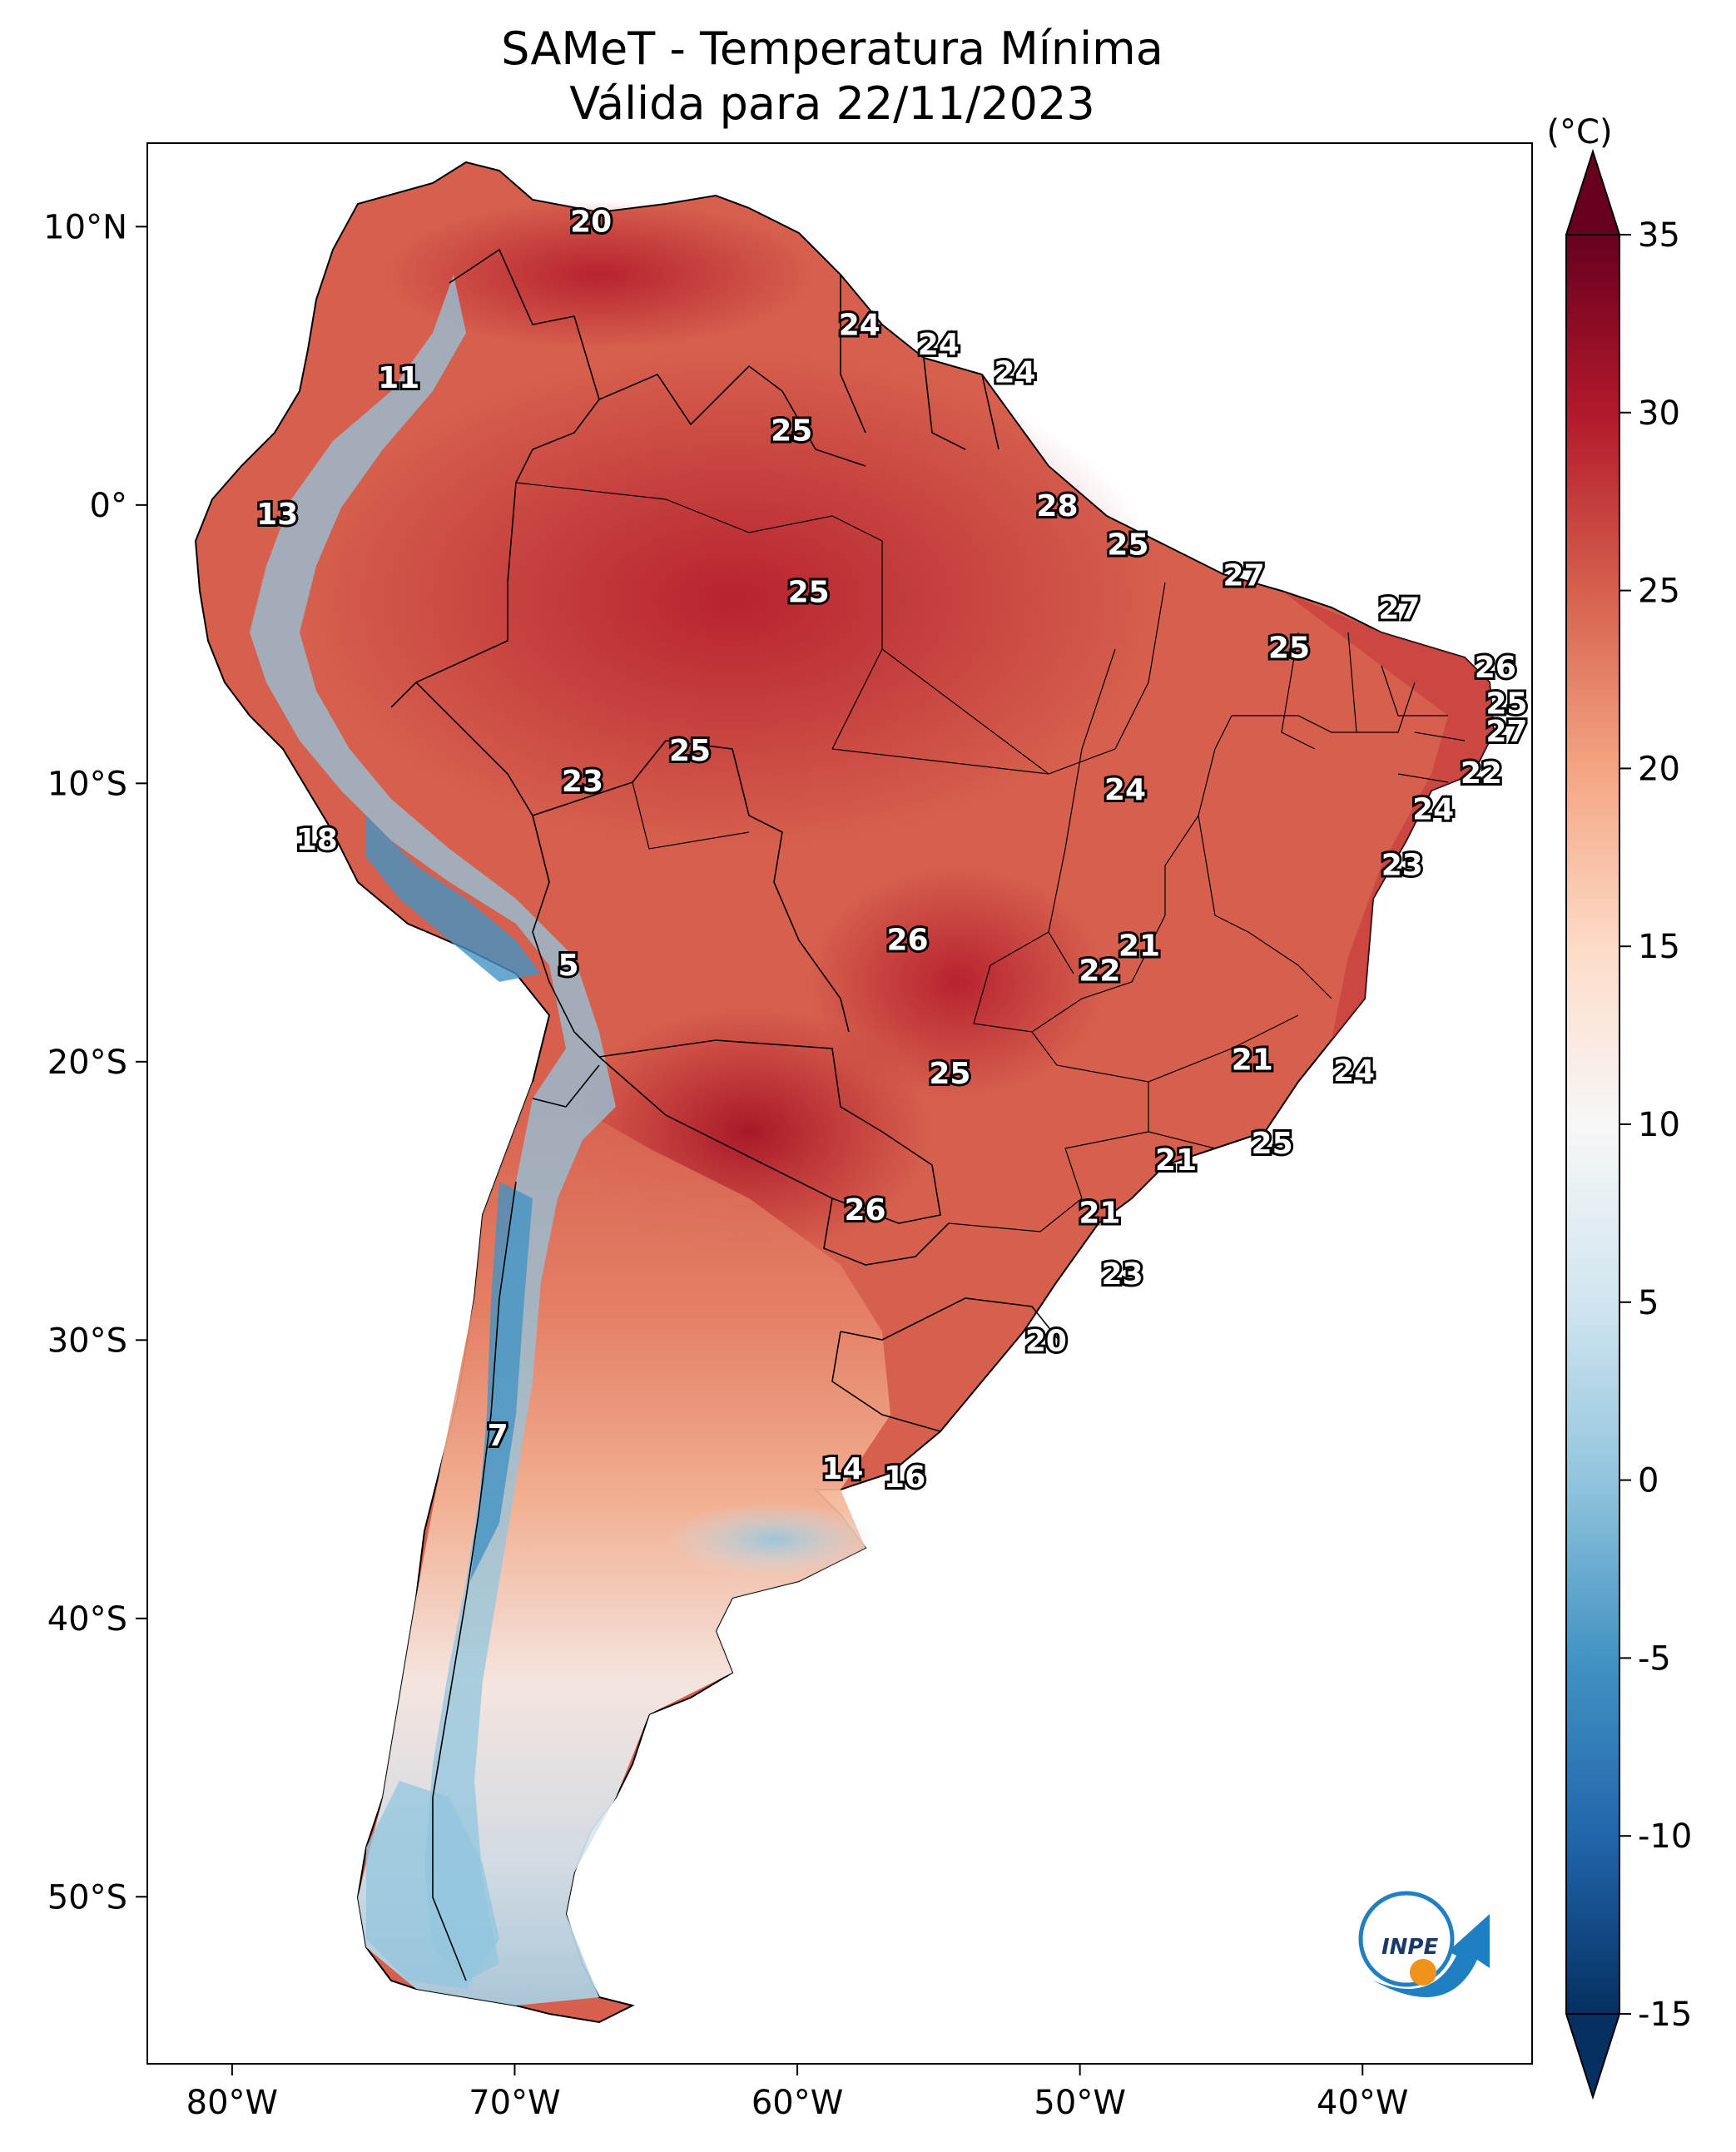 The height and width of the screenshot is (2152, 1736). What do you see at coordinates (1659, 1125) in the screenshot?
I see `colorbar-tick-label: 10` at bounding box center [1659, 1125].